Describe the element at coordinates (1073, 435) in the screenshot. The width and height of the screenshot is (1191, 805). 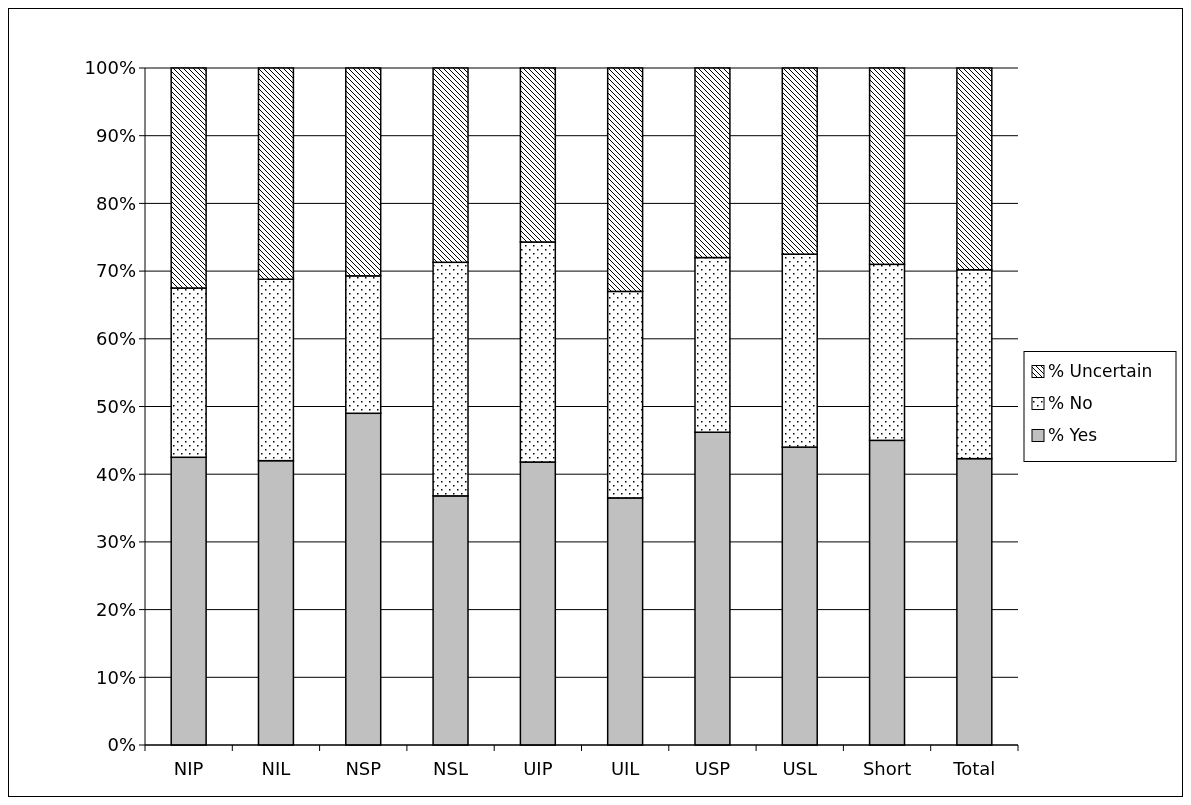
I see `legend-label: % Yes` at that location.